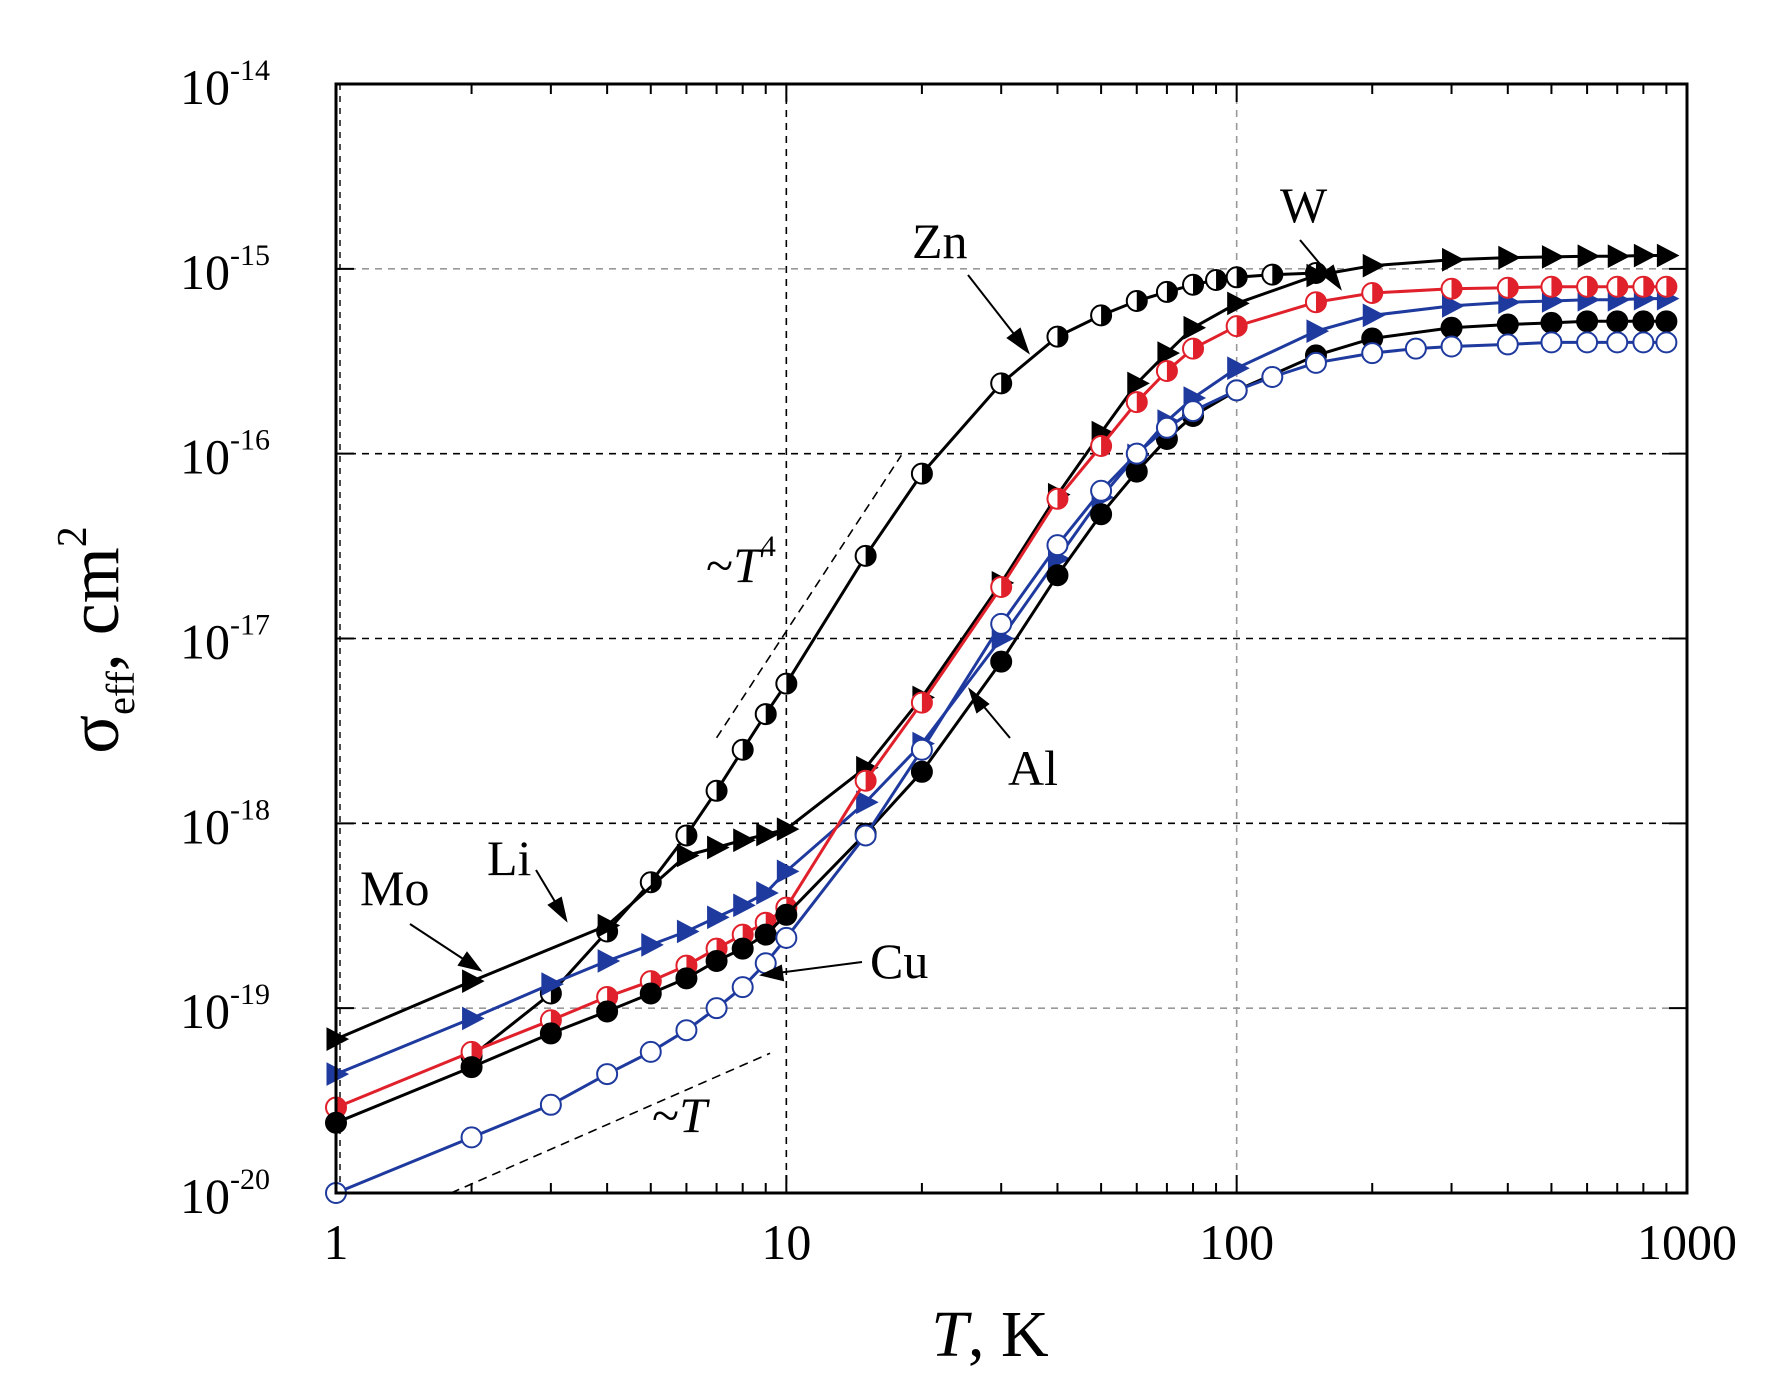 The image size is (1766, 1393). Describe the element at coordinates (225, 269) in the screenshot. I see `y-tick-label: 10-15` at that location.